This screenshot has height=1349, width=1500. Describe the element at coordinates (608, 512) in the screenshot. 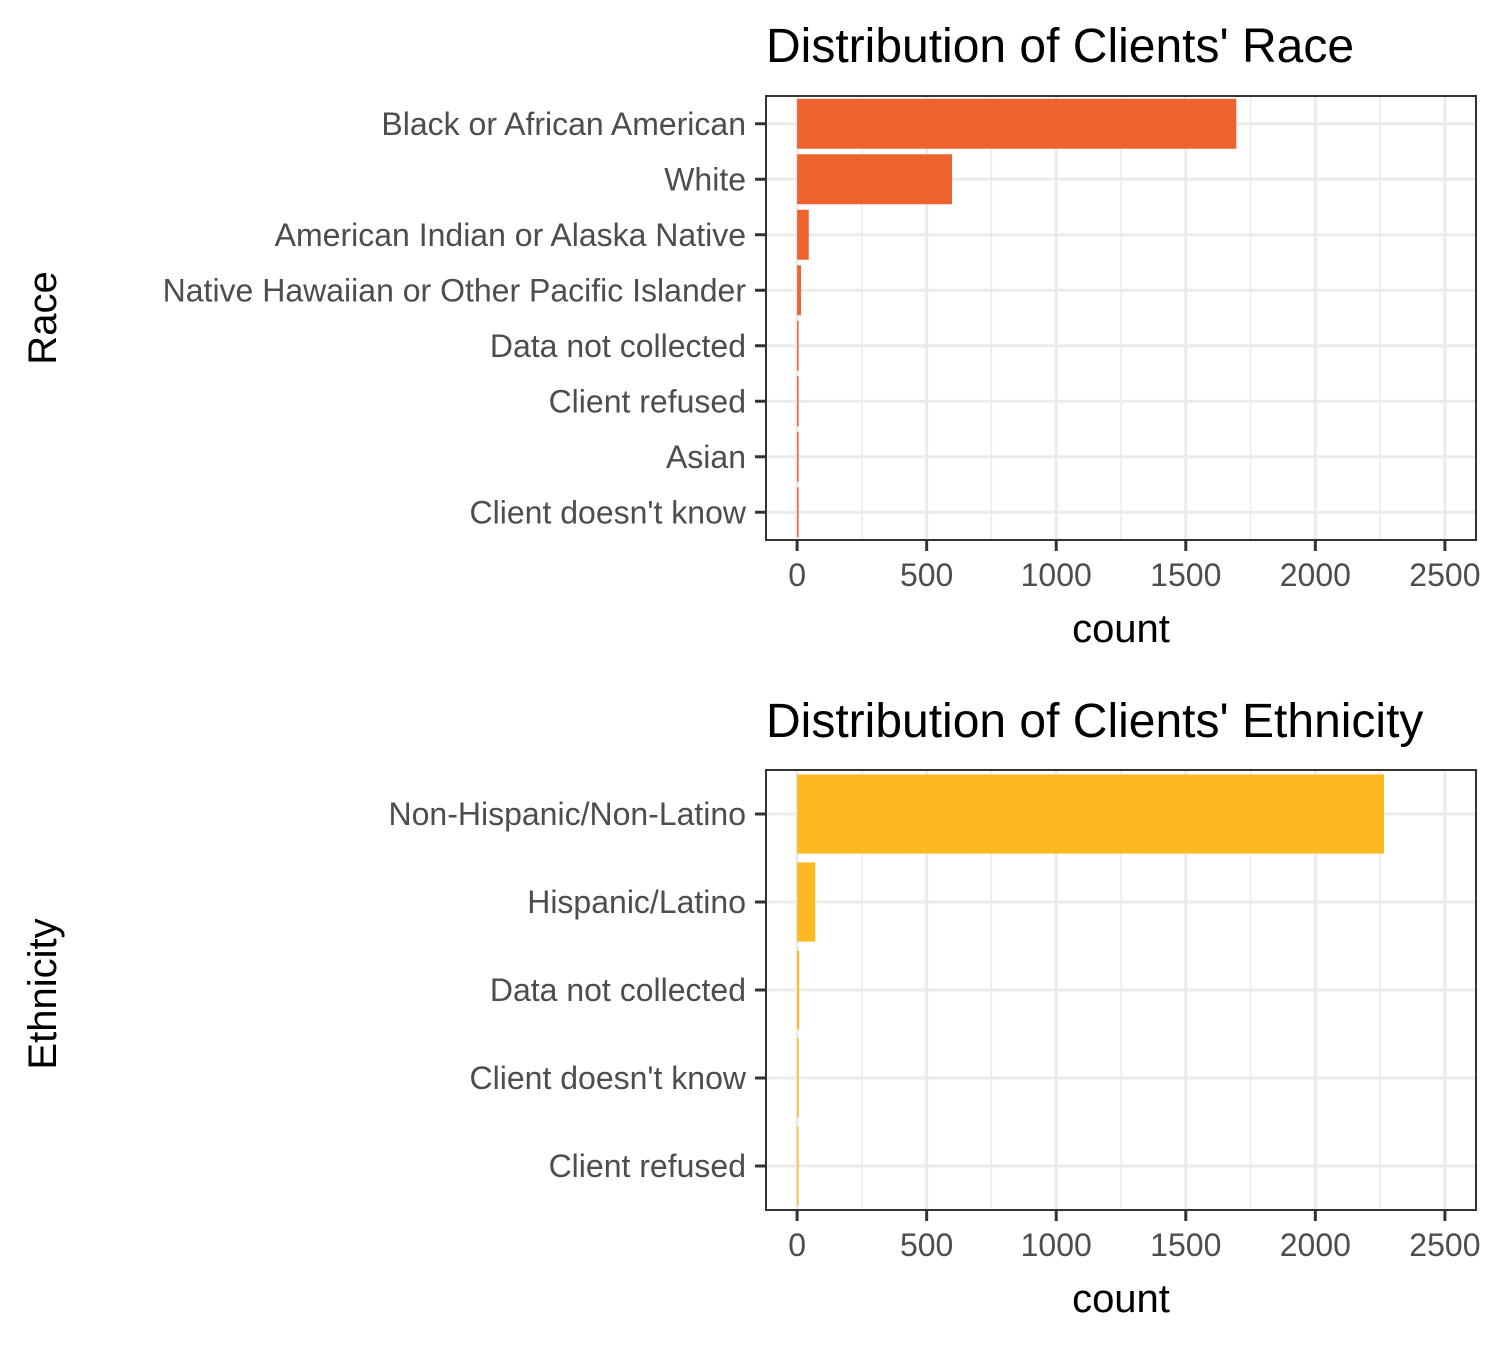

I see `race-y-tick-label: Client doesn't know` at that location.